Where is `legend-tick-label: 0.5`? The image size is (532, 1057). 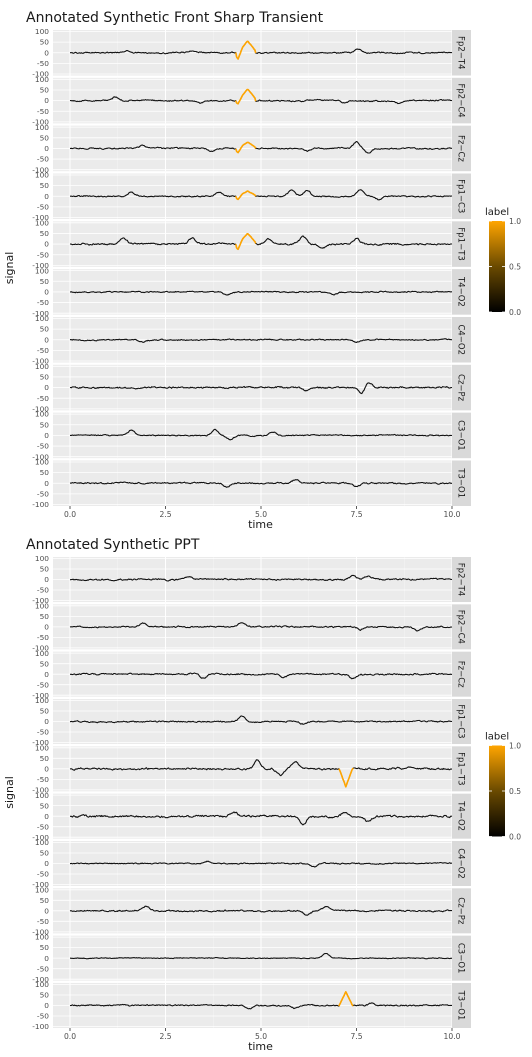
legend-tick-label: 0.5 is located at coordinates (515, 267).